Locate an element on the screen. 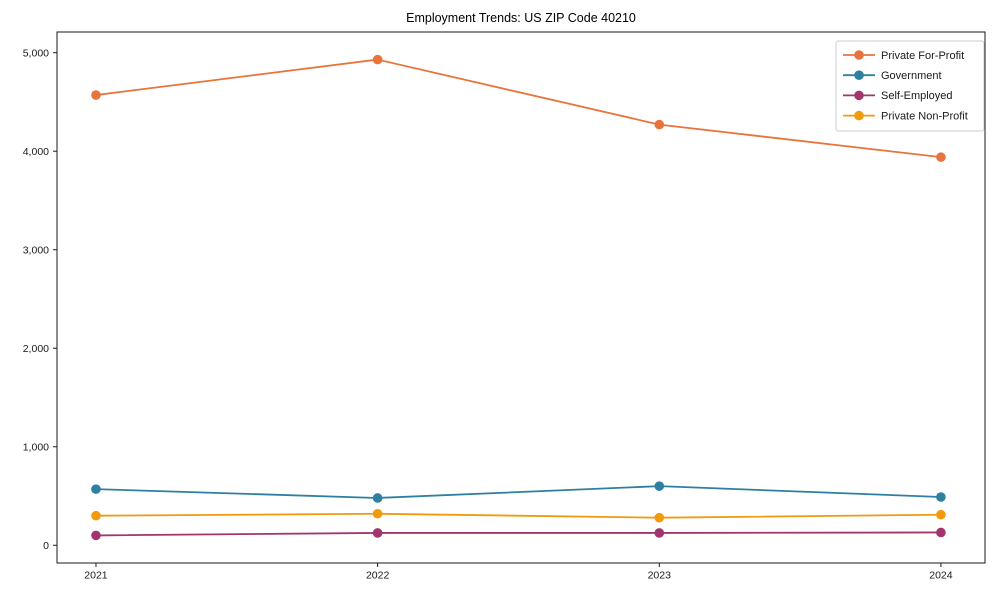 Image resolution: width=1000 pixels, height=600 pixels. y-axis-tick-label: 5,000 is located at coordinates (36, 53).